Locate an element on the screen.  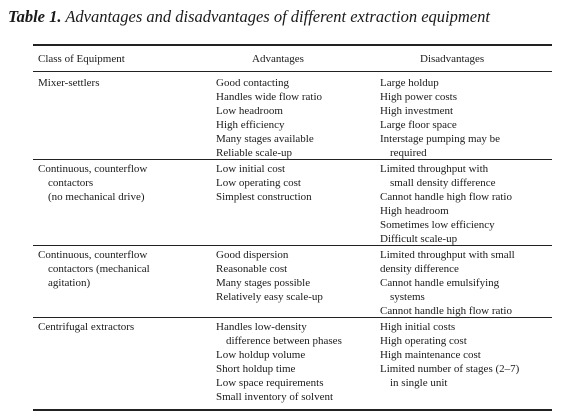
cell-line: Large floor space is located at coordinates (418, 125).